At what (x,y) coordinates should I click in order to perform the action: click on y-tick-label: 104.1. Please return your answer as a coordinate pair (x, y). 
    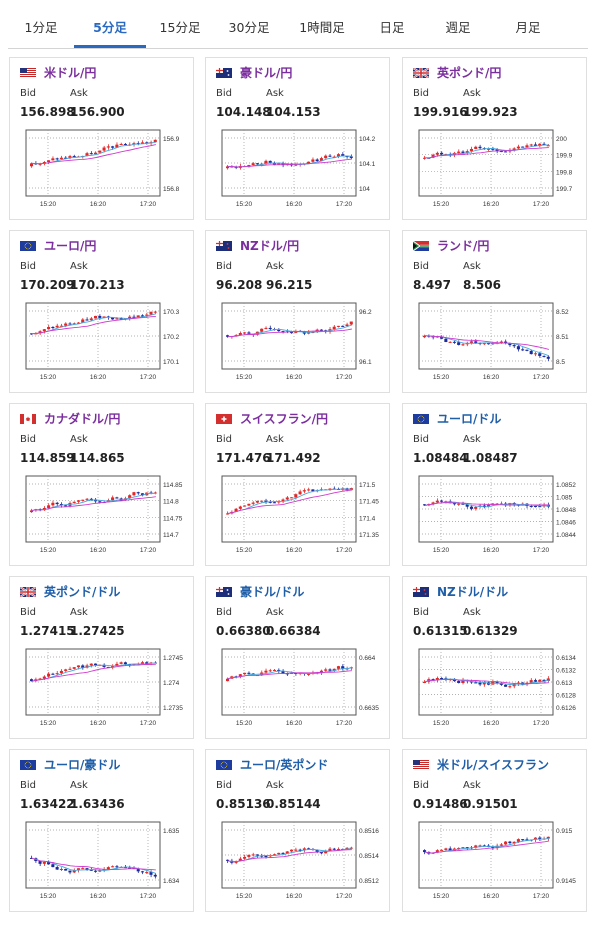
    Looking at the image, I should click on (367, 164).